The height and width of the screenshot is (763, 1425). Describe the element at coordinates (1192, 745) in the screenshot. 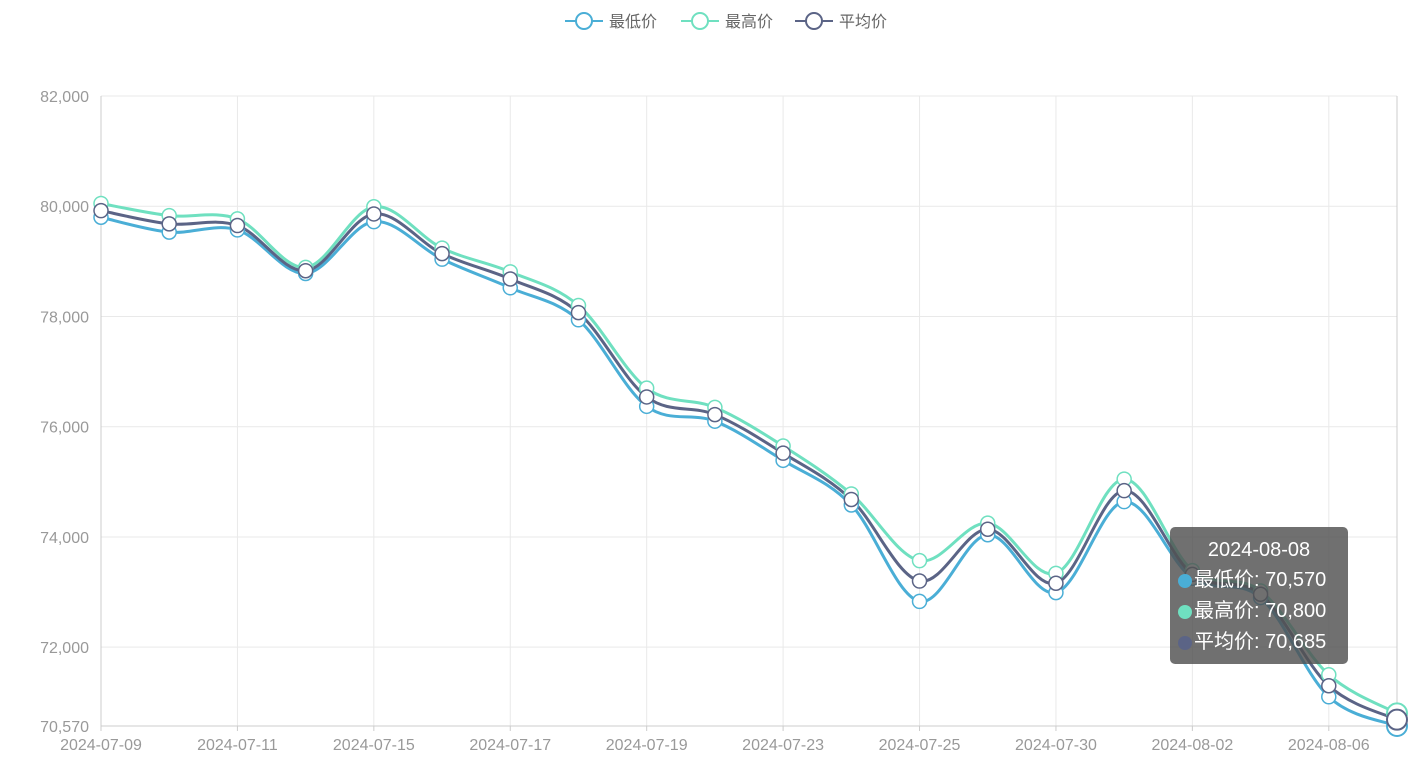

I see `x-tick-label: 2024-08-02` at that location.